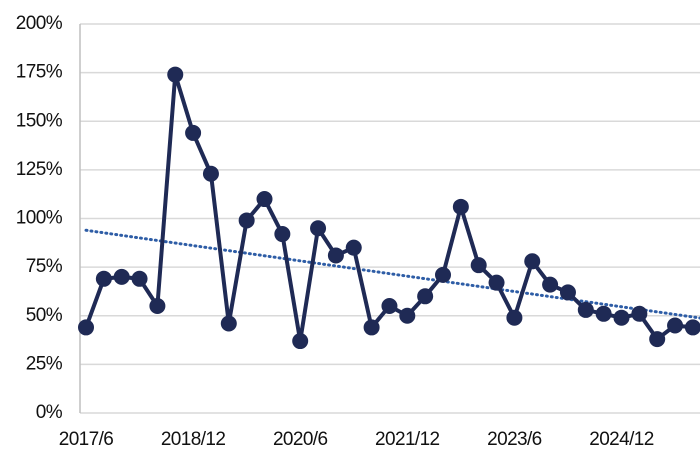 This screenshot has height=452, width=700. I want to click on y-tick-label: 150%, so click(39, 120).